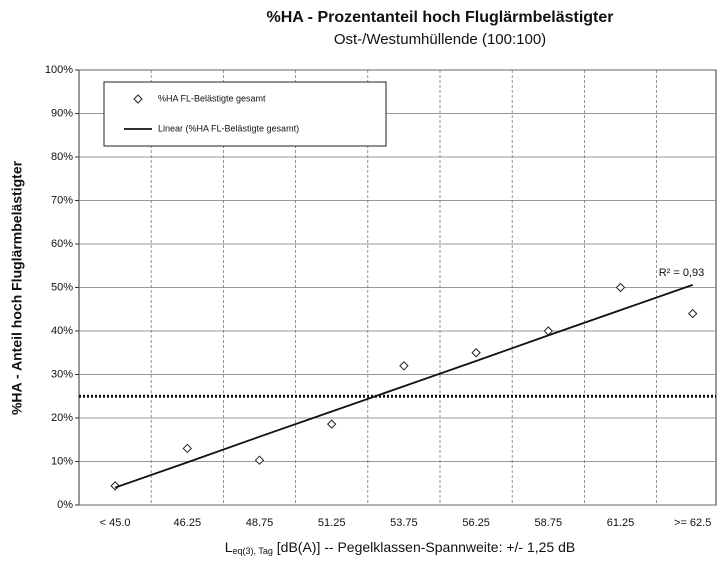  I want to click on x-tick-label: 61.25, so click(621, 523).